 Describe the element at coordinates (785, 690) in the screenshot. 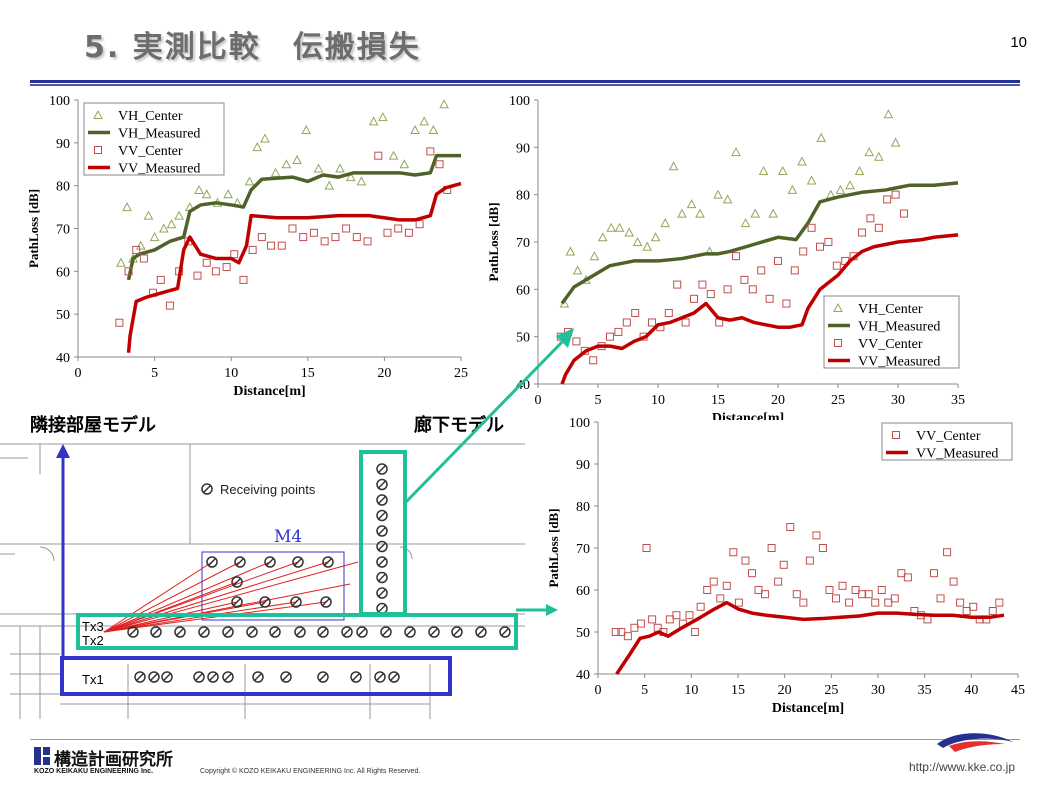

I see `x-tick-label: 20` at that location.